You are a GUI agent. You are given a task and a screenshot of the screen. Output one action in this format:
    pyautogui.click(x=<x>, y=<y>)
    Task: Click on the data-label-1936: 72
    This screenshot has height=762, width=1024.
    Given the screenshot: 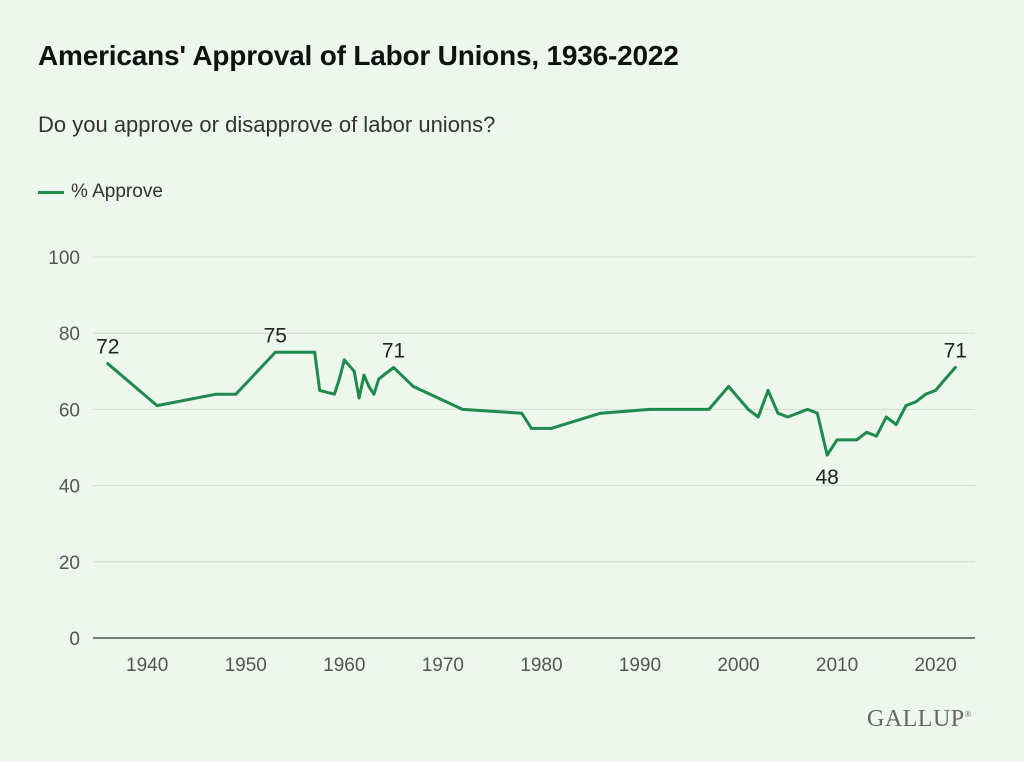 What is the action you would take?
    pyautogui.click(x=107, y=347)
    